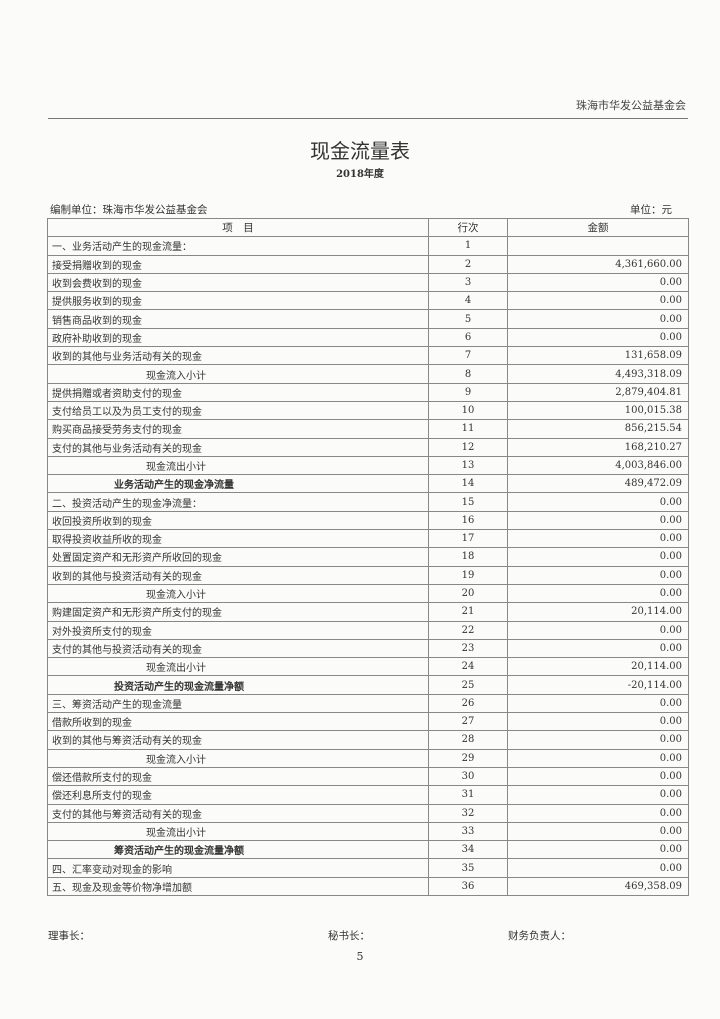  Describe the element at coordinates (598, 886) in the screenshot. I see `row-amount: 469,358.09` at that location.